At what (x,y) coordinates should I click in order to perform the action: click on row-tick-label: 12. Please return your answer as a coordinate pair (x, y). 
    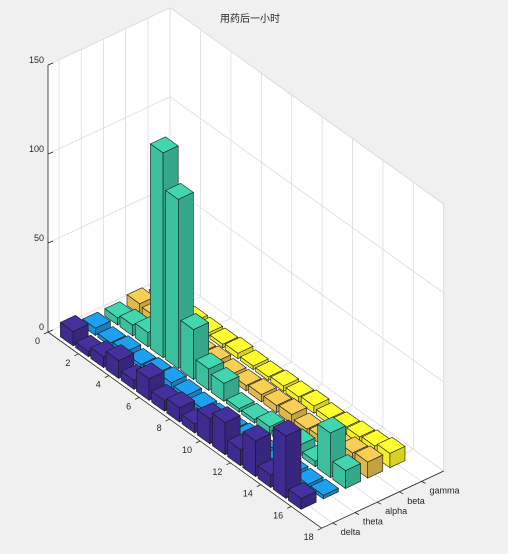
    Looking at the image, I should click on (217, 472).